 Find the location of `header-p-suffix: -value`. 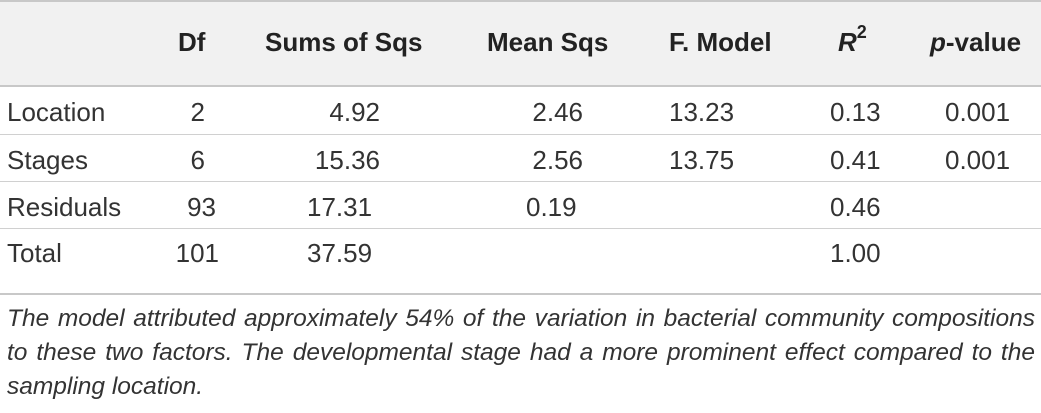

header-p-suffix: -value is located at coordinates (983, 42).